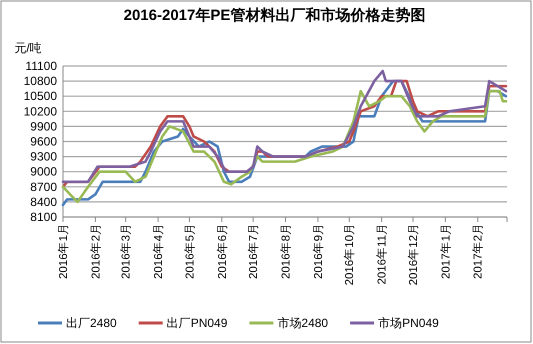 The image size is (533, 344). I want to click on y-tick-label: 9000, so click(44, 171).